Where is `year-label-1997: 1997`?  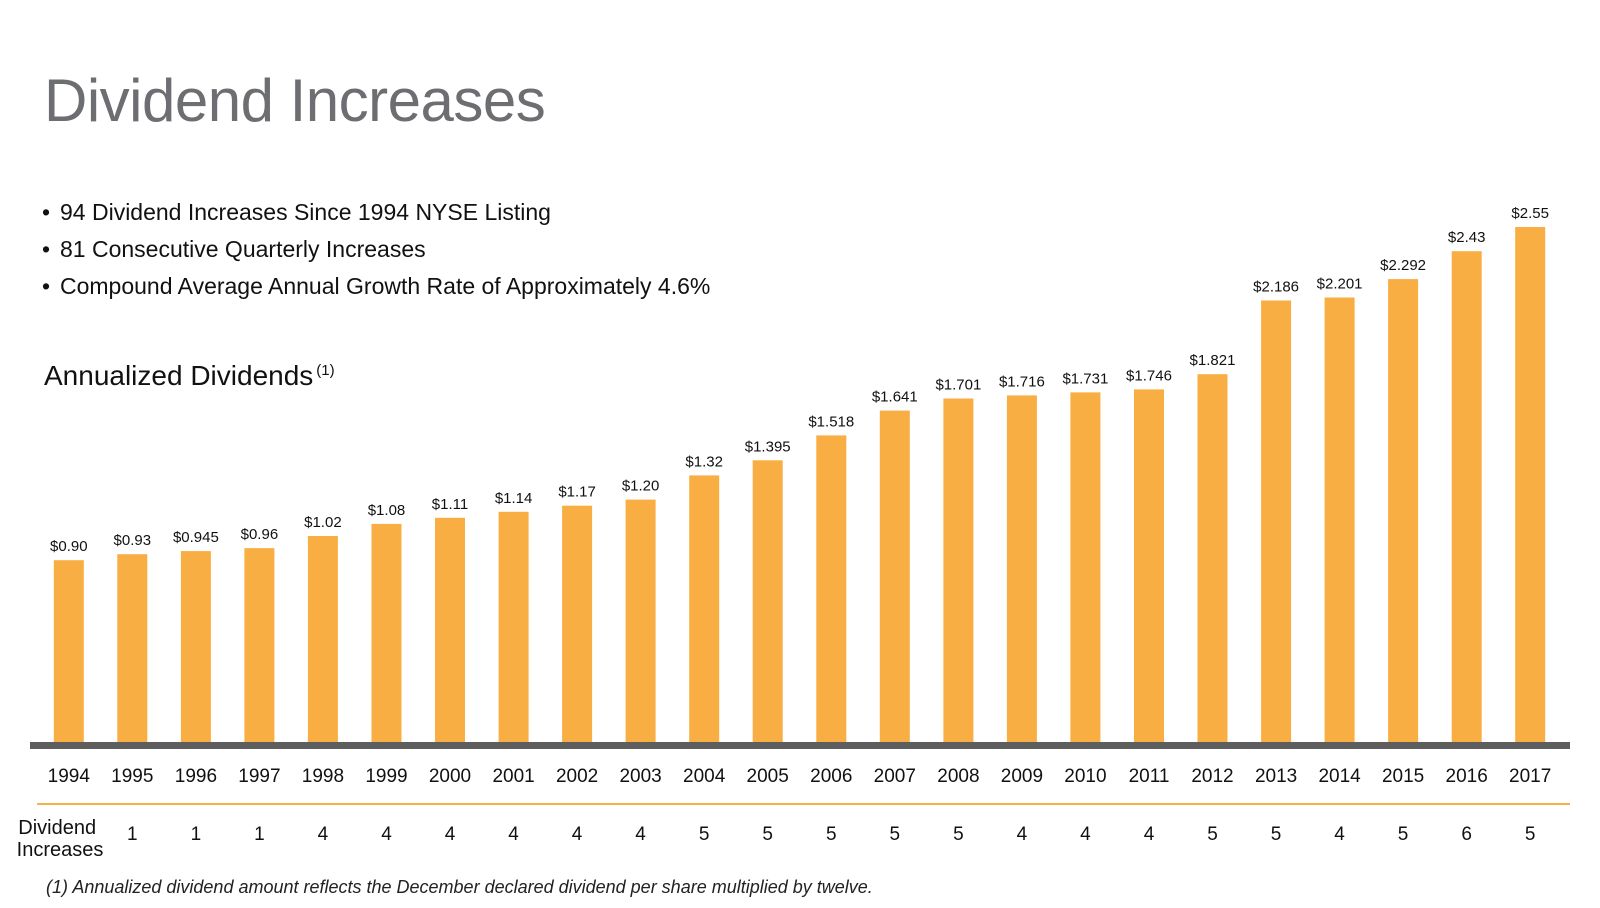
year-label-1997: 1997 is located at coordinates (259, 776).